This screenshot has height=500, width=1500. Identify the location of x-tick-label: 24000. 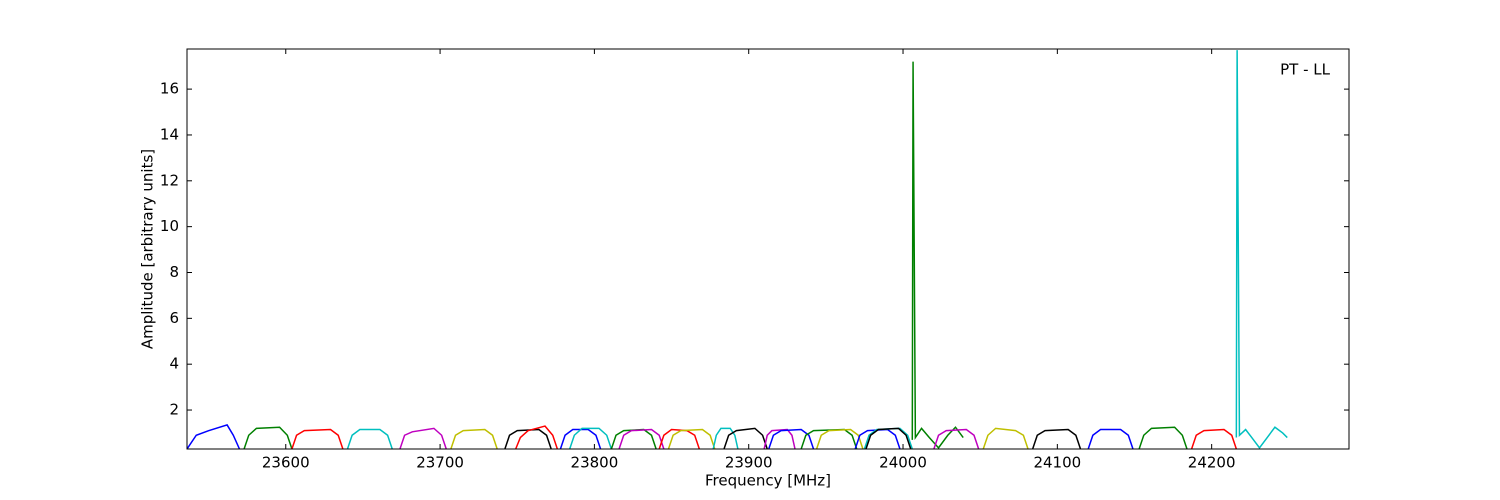
(903, 463).